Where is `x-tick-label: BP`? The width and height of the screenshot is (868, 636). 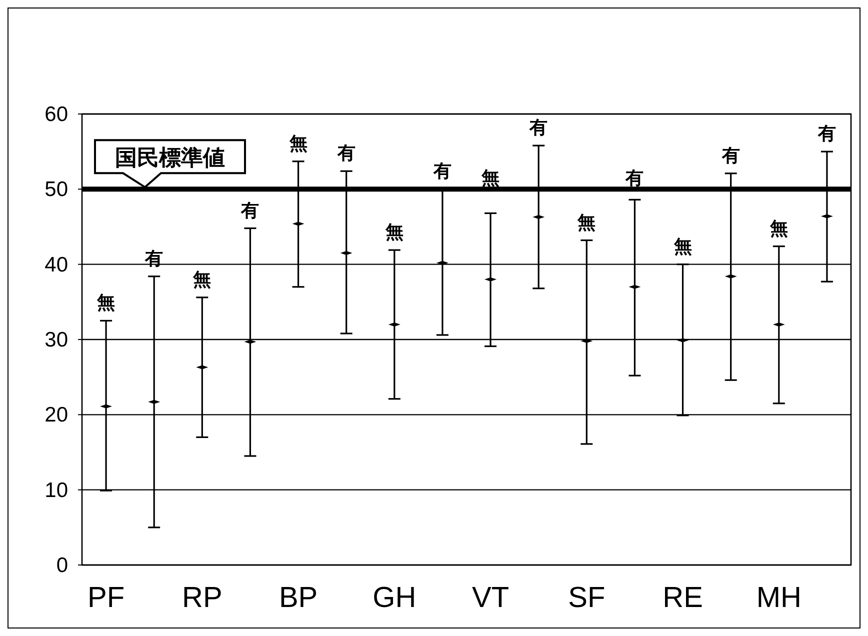 x-tick-label: BP is located at coordinates (298, 598).